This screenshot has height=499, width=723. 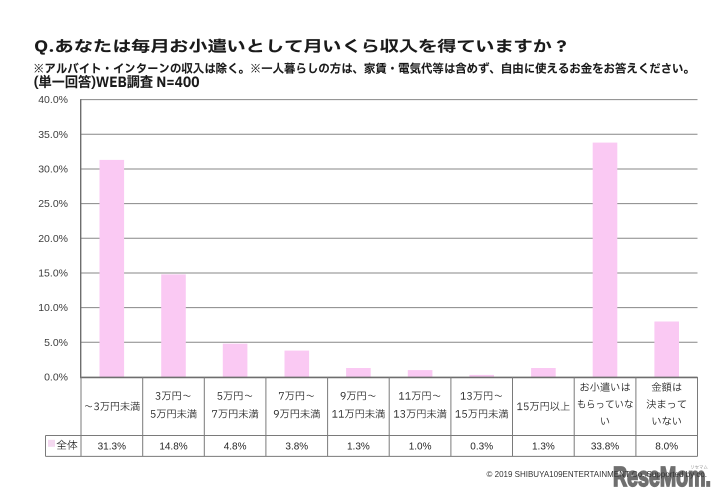 What do you see at coordinates (53, 100) in the screenshot?
I see `svg-text: 40.0%` at bounding box center [53, 100].